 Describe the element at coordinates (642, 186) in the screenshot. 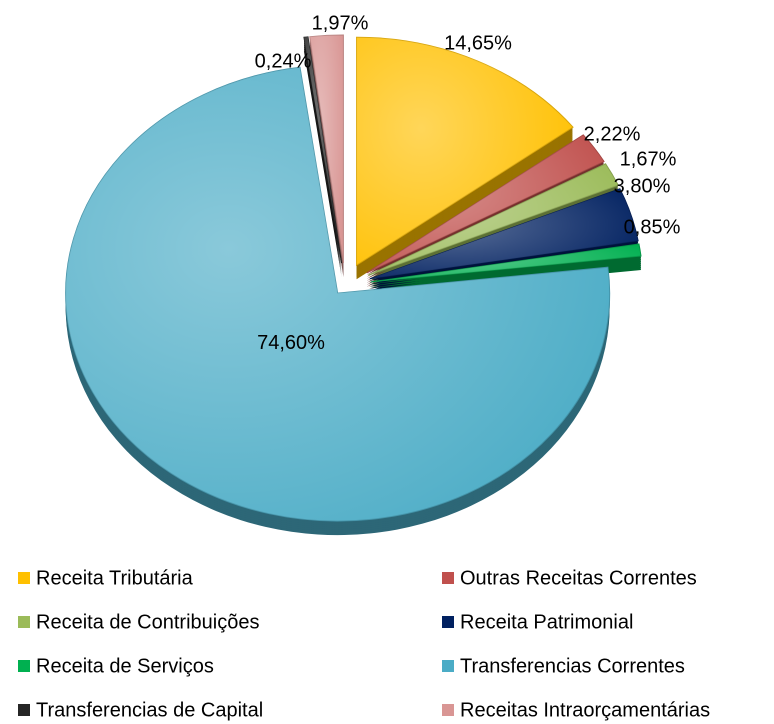

I see `data-label: 3,80%` at that location.